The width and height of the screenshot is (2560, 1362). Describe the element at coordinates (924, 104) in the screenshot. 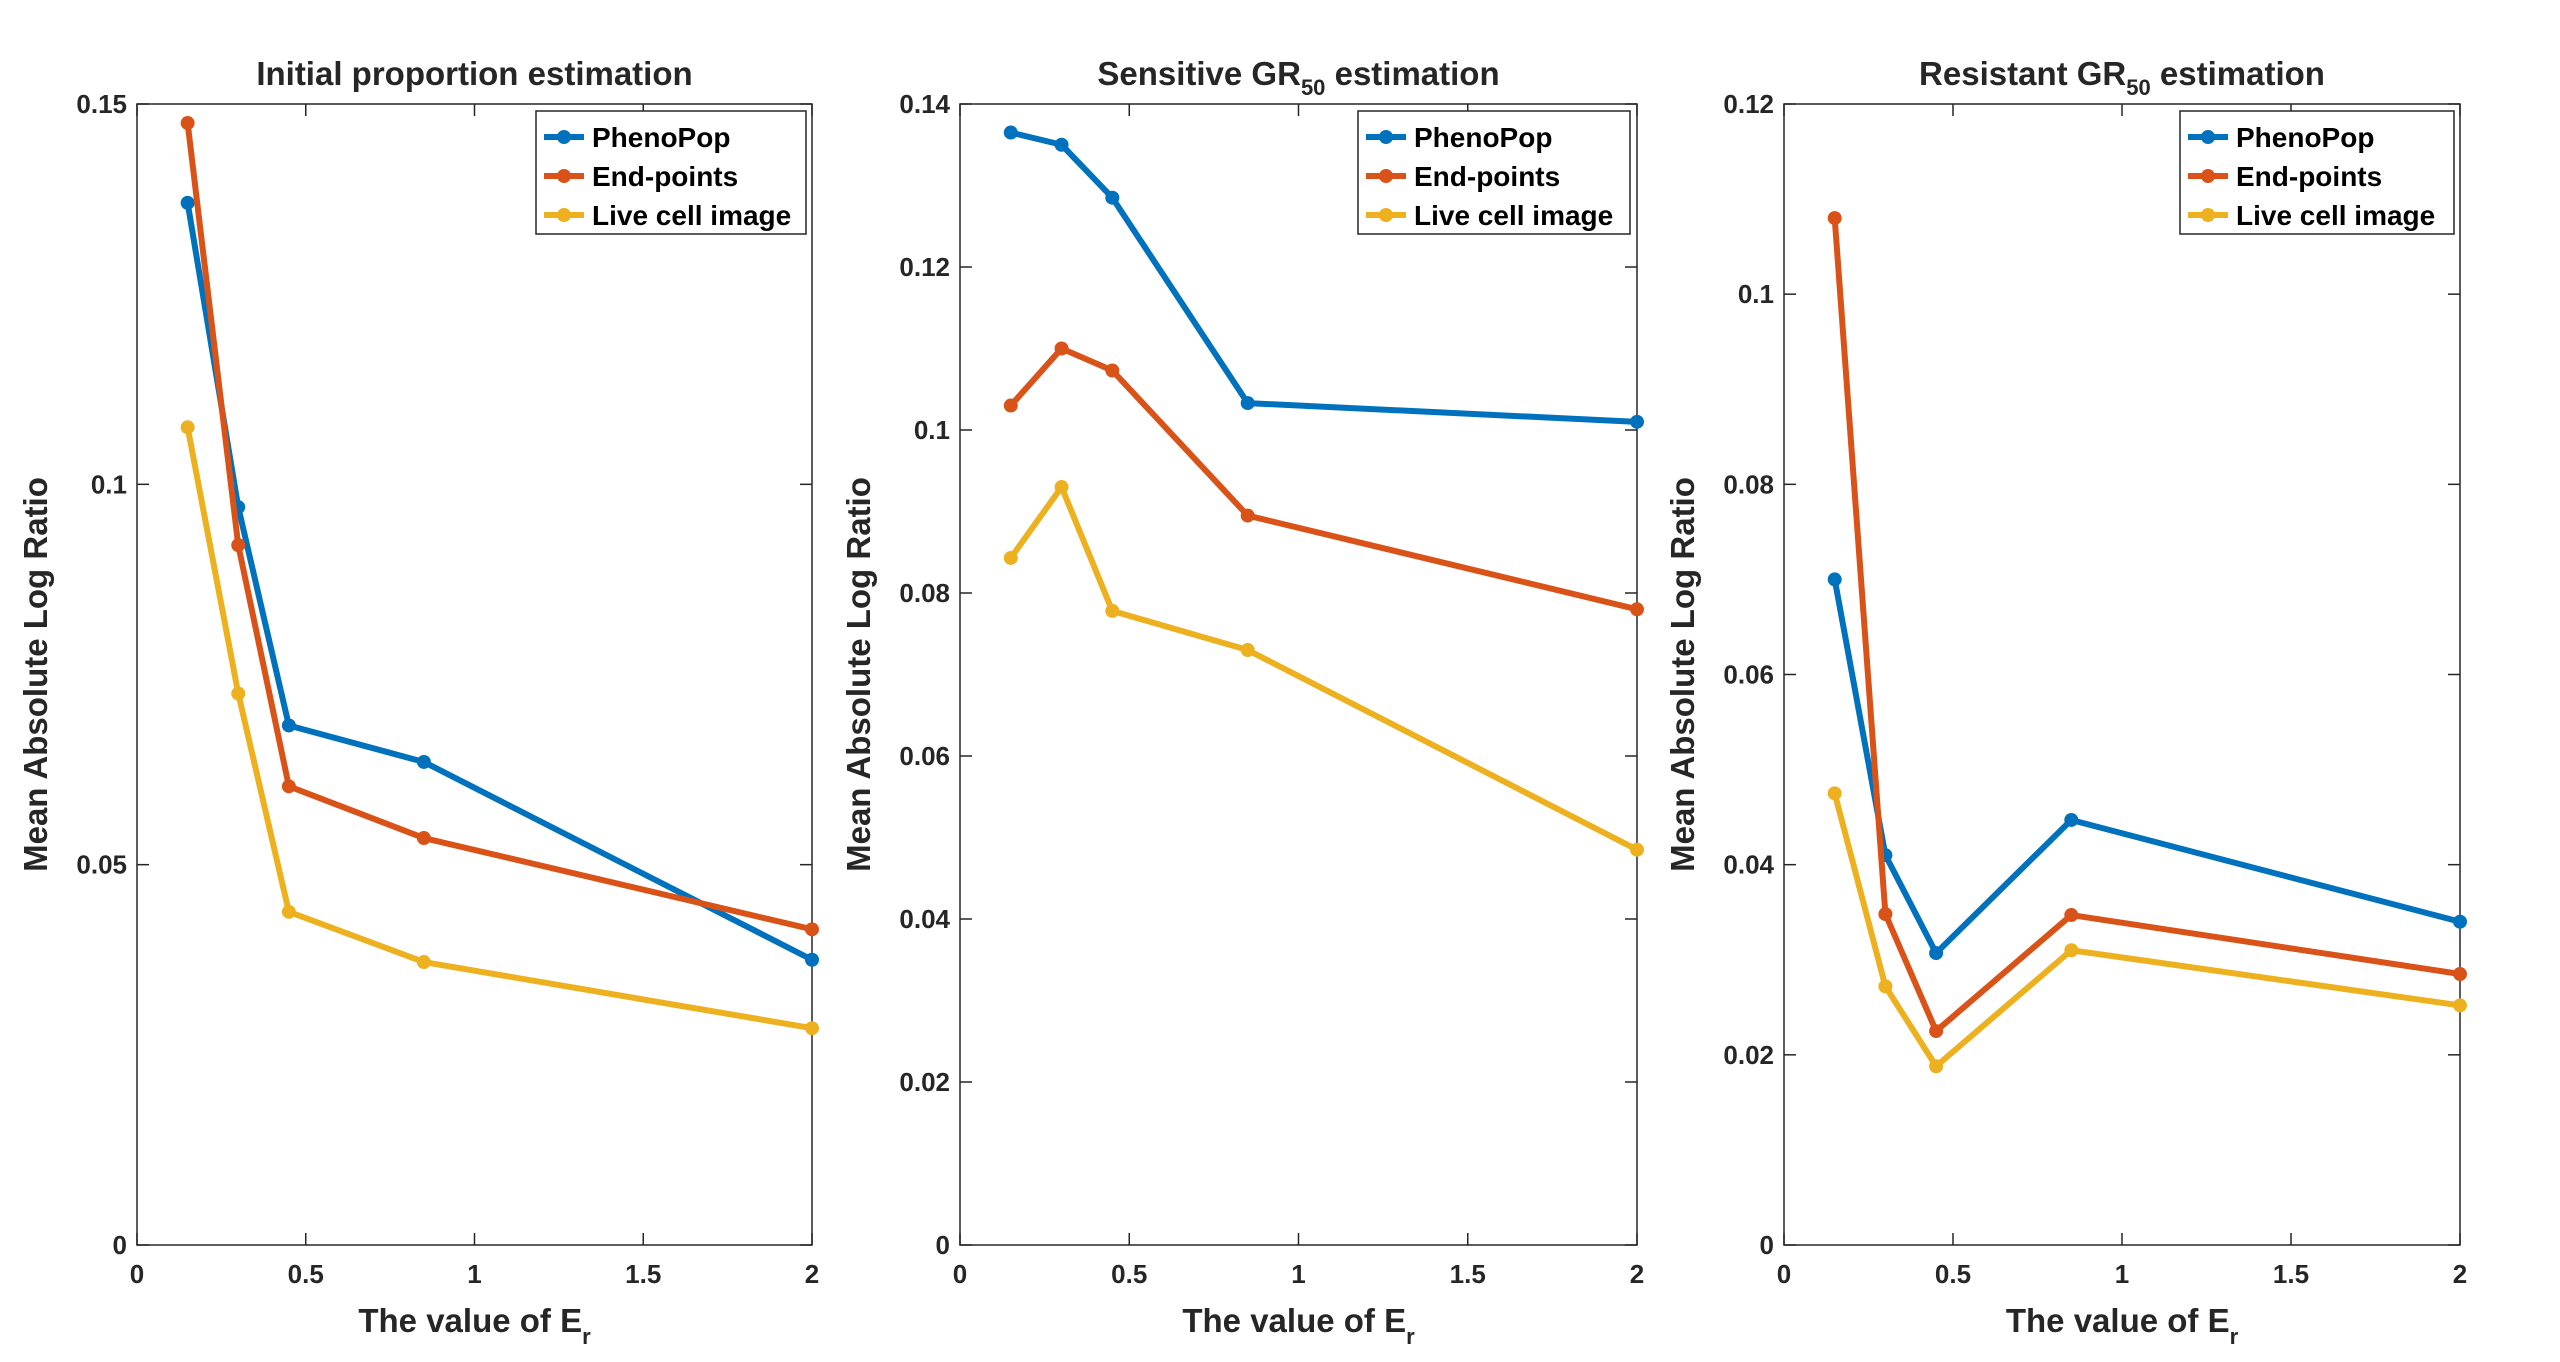

I see `y-tick-label: 0.14` at that location.